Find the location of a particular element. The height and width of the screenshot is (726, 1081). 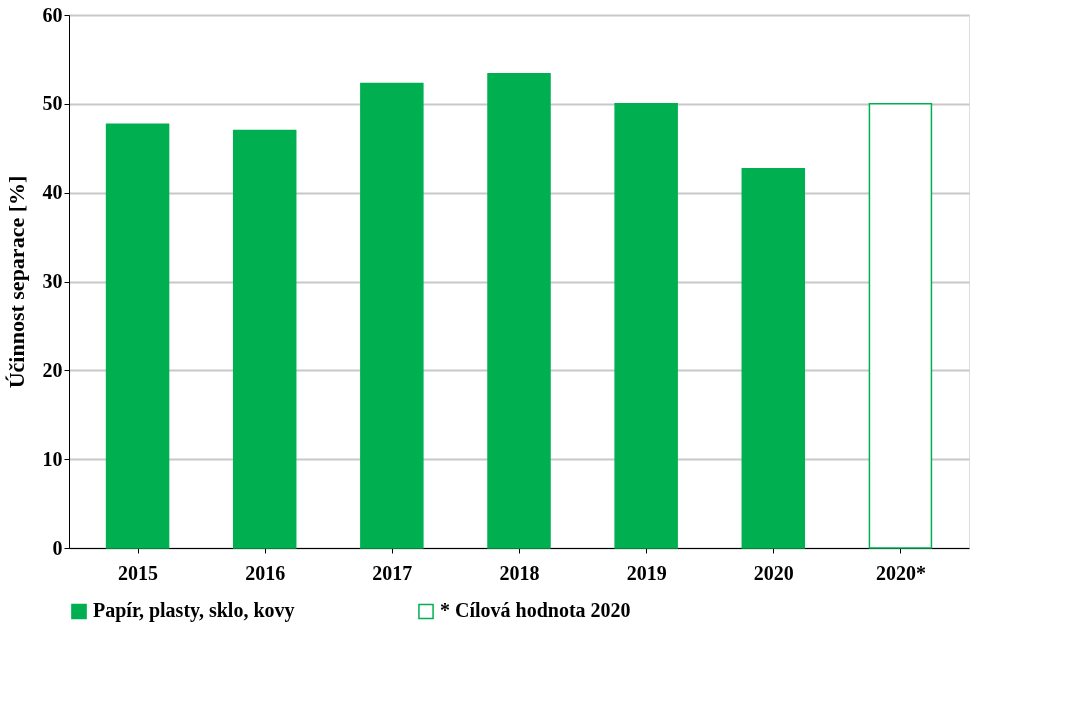

y-tick-label: 60 is located at coordinates (52, 14).